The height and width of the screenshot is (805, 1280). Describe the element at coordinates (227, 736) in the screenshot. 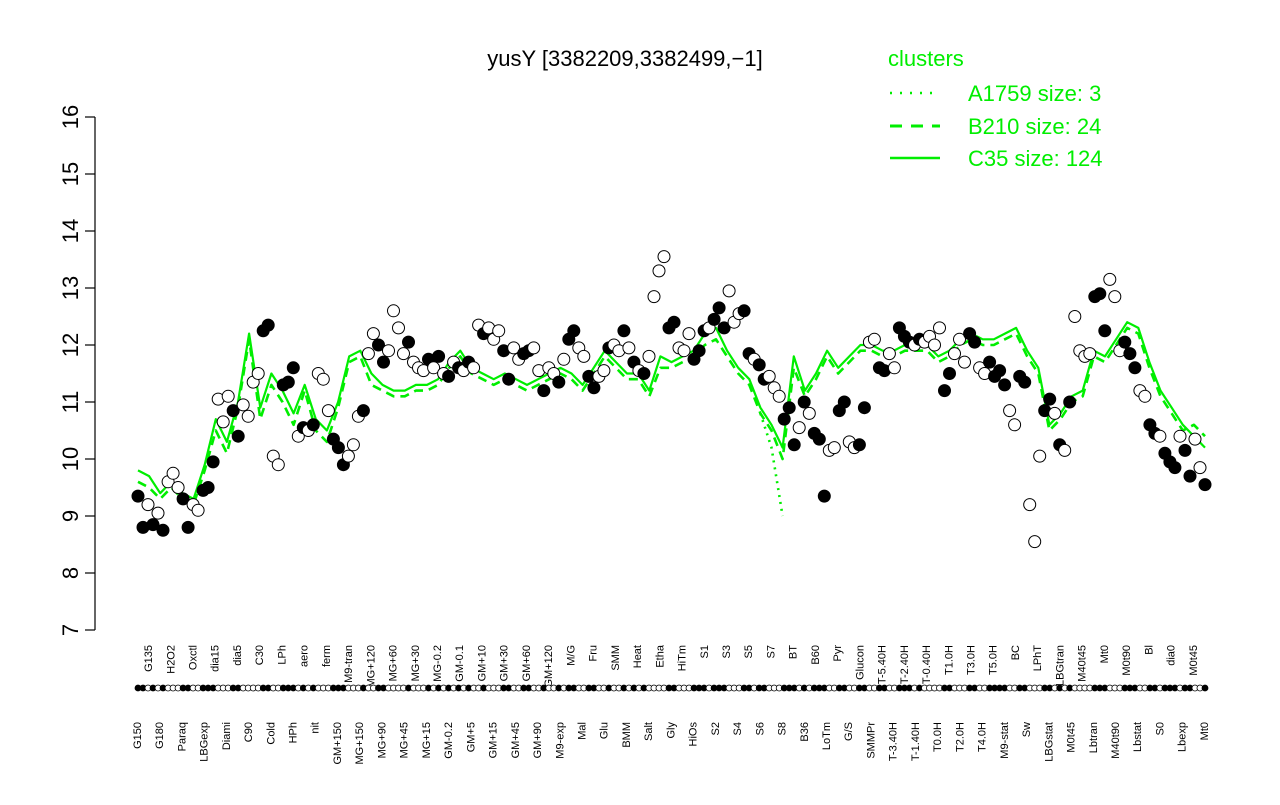

I see `x-tick-label: Diami` at that location.